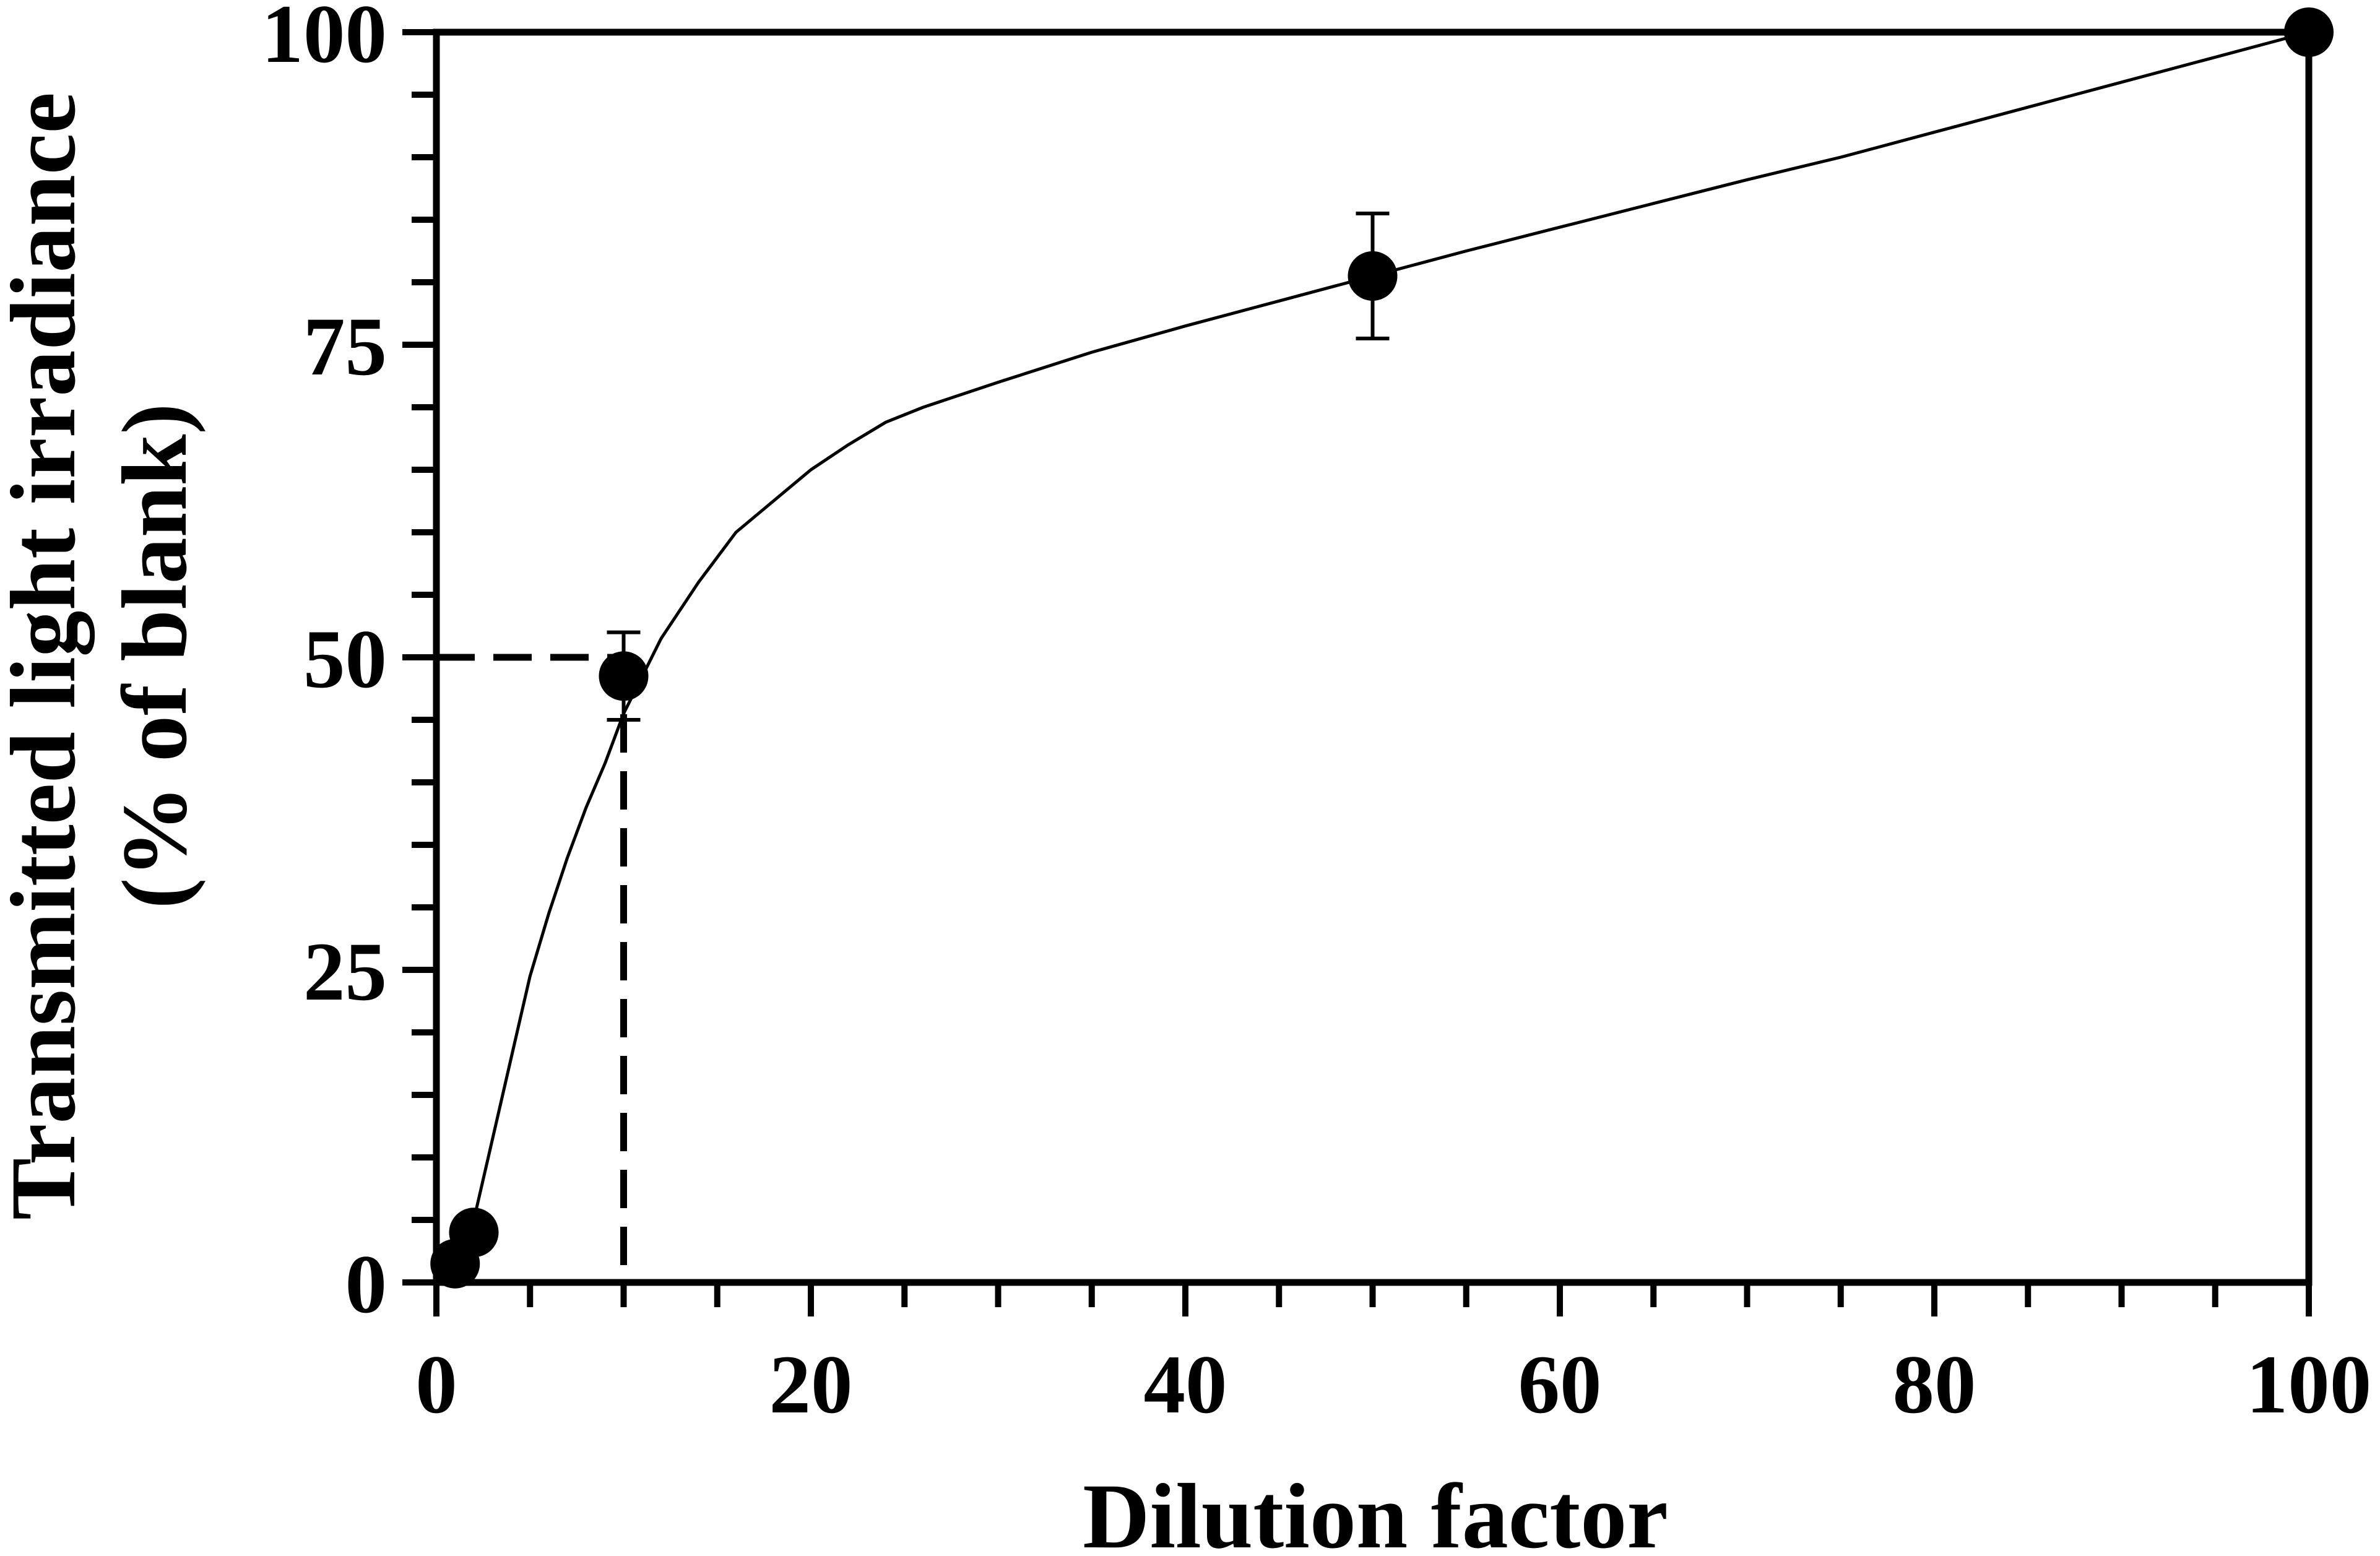 The image size is (2380, 1556). What do you see at coordinates (366, 1284) in the screenshot?
I see `y-tick-label: 0` at bounding box center [366, 1284].